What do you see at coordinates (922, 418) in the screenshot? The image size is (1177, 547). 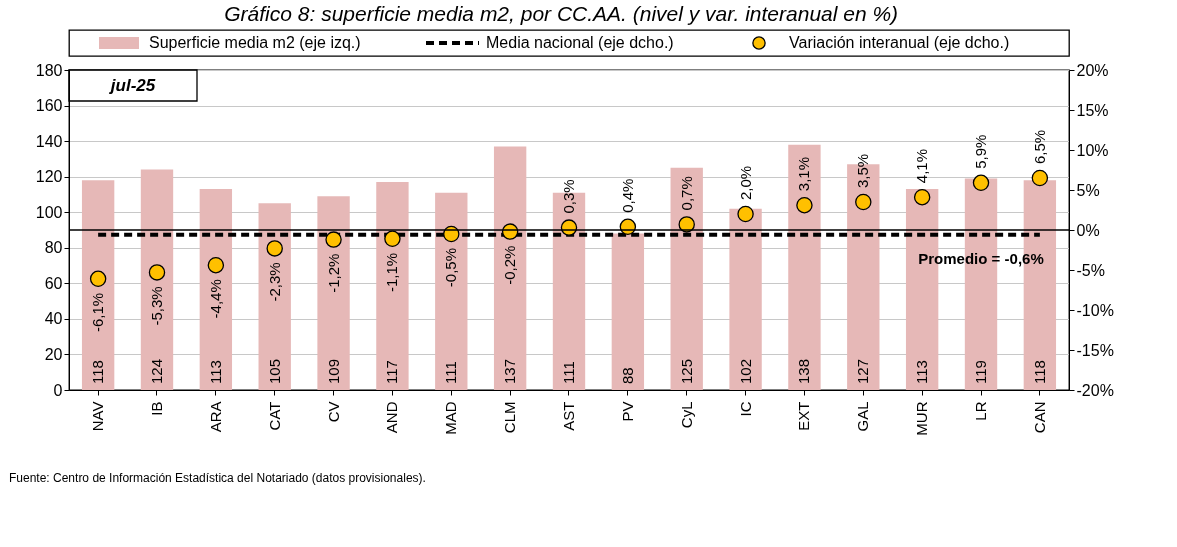 I see `x-tick-label: MUR` at bounding box center [922, 418].